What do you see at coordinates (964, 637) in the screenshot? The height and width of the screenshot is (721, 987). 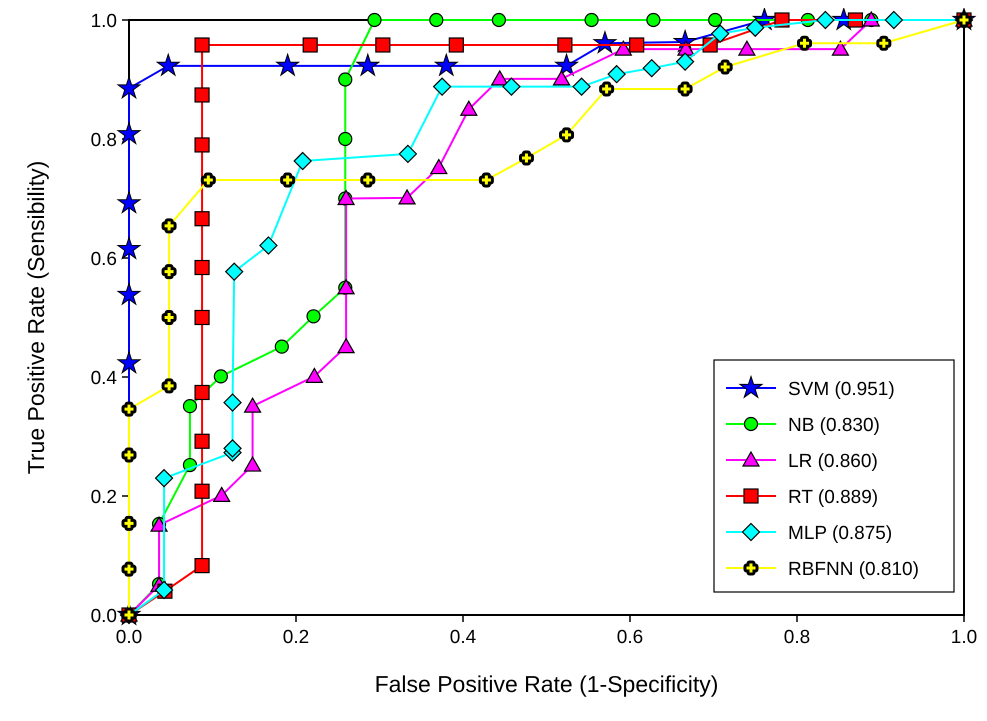 I see `x-tick-label: 1.0` at bounding box center [964, 637].